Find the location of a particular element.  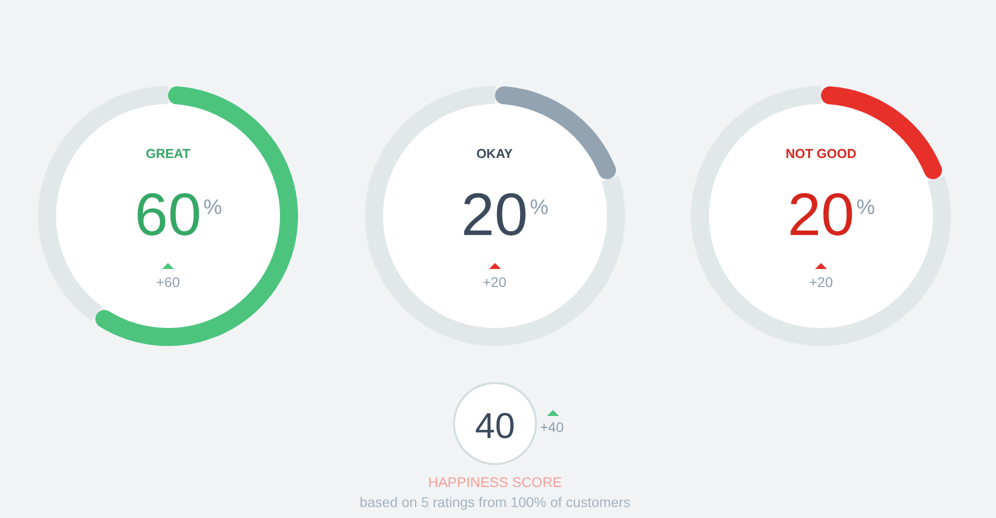

text: HAPPINESS SCORE is located at coordinates (495, 482).